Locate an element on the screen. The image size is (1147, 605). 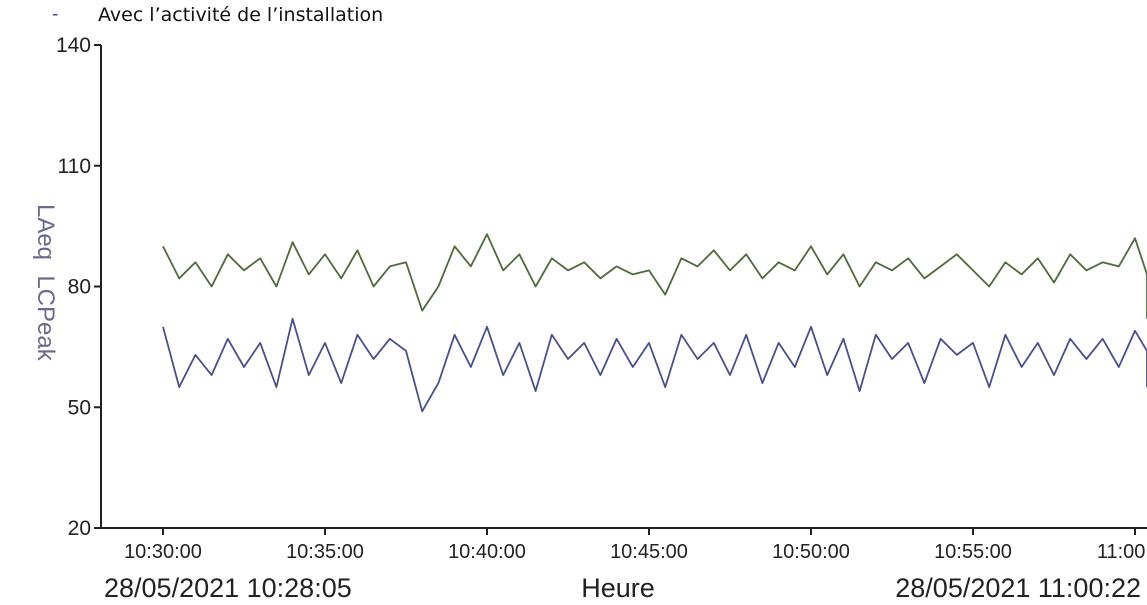
x-tick-label: 10:55:00 is located at coordinates (973, 552).